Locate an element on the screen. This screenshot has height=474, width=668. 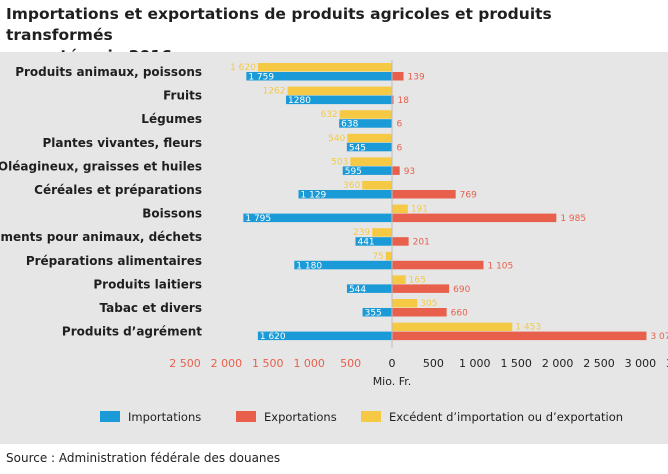
import-label-8: 1 180 is located at coordinates (309, 266).